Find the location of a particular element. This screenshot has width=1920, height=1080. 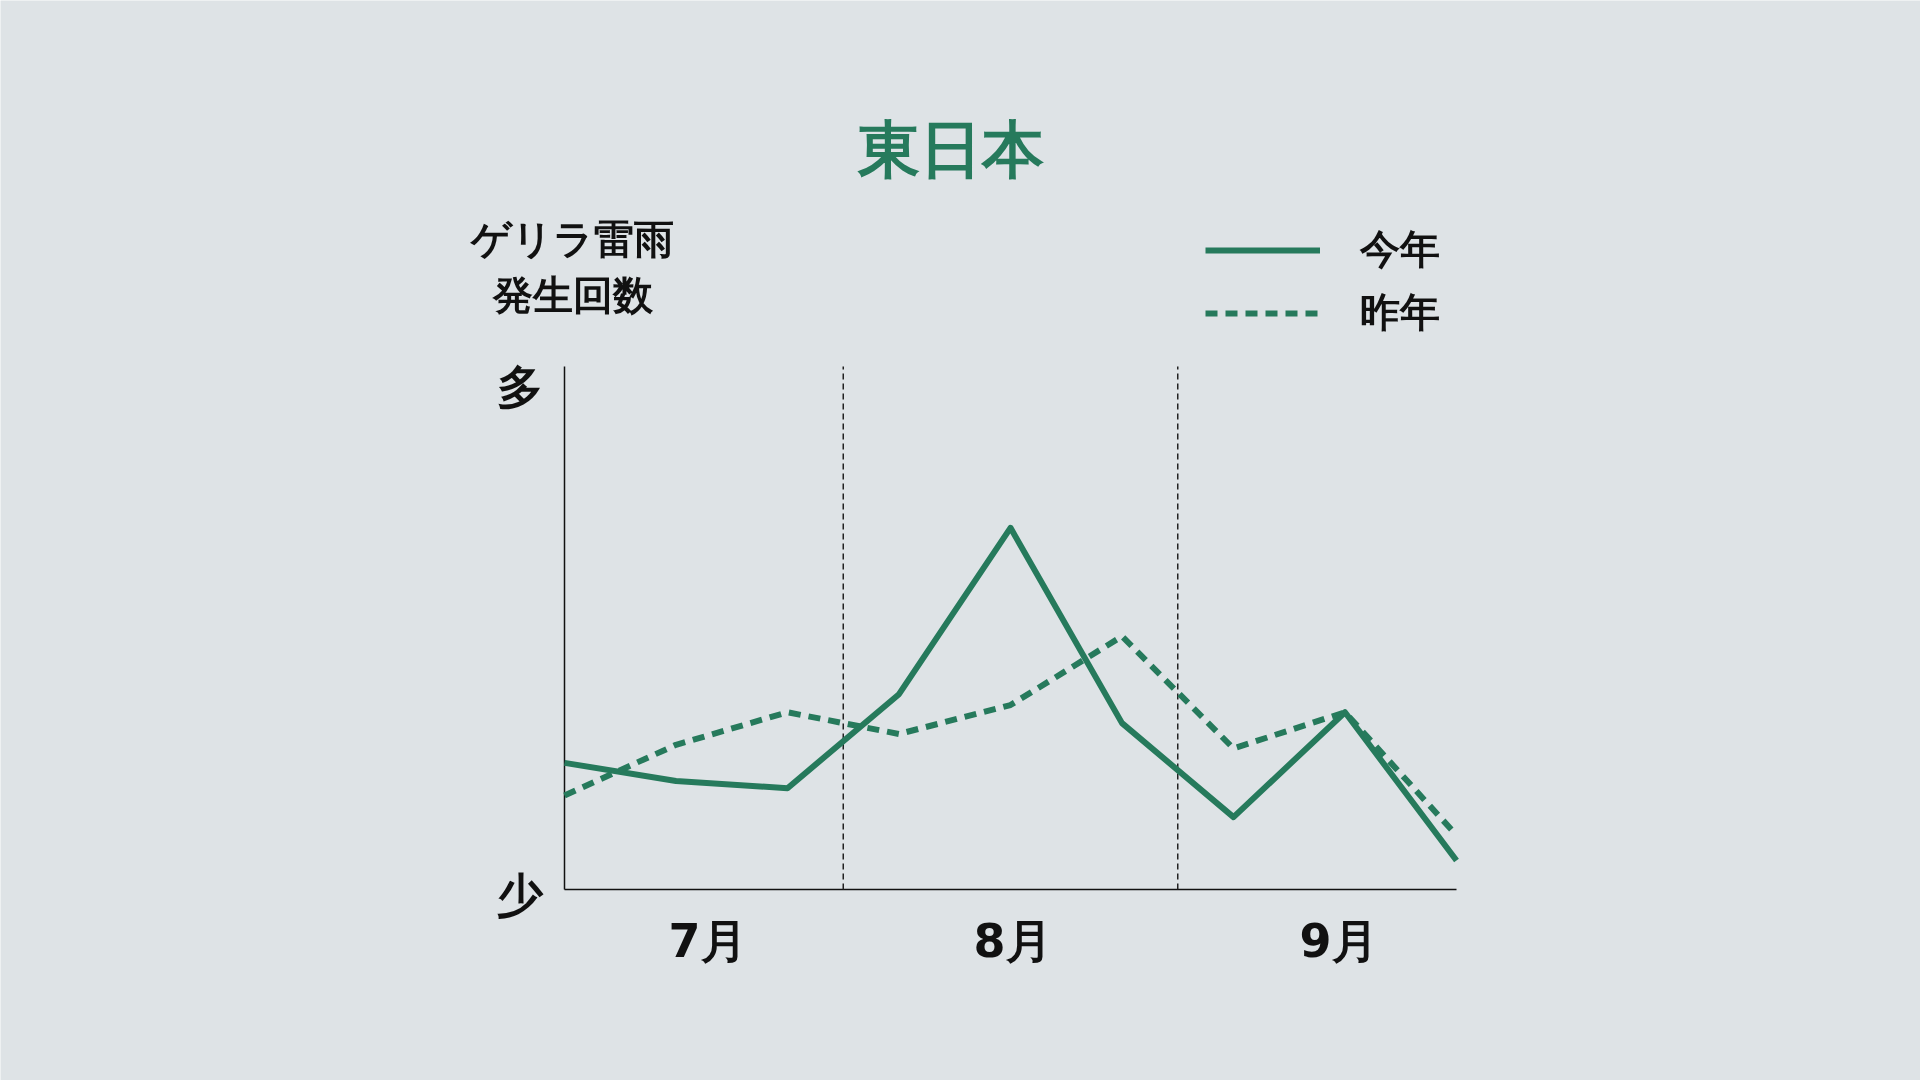

text: 7月 is located at coordinates (707, 940).